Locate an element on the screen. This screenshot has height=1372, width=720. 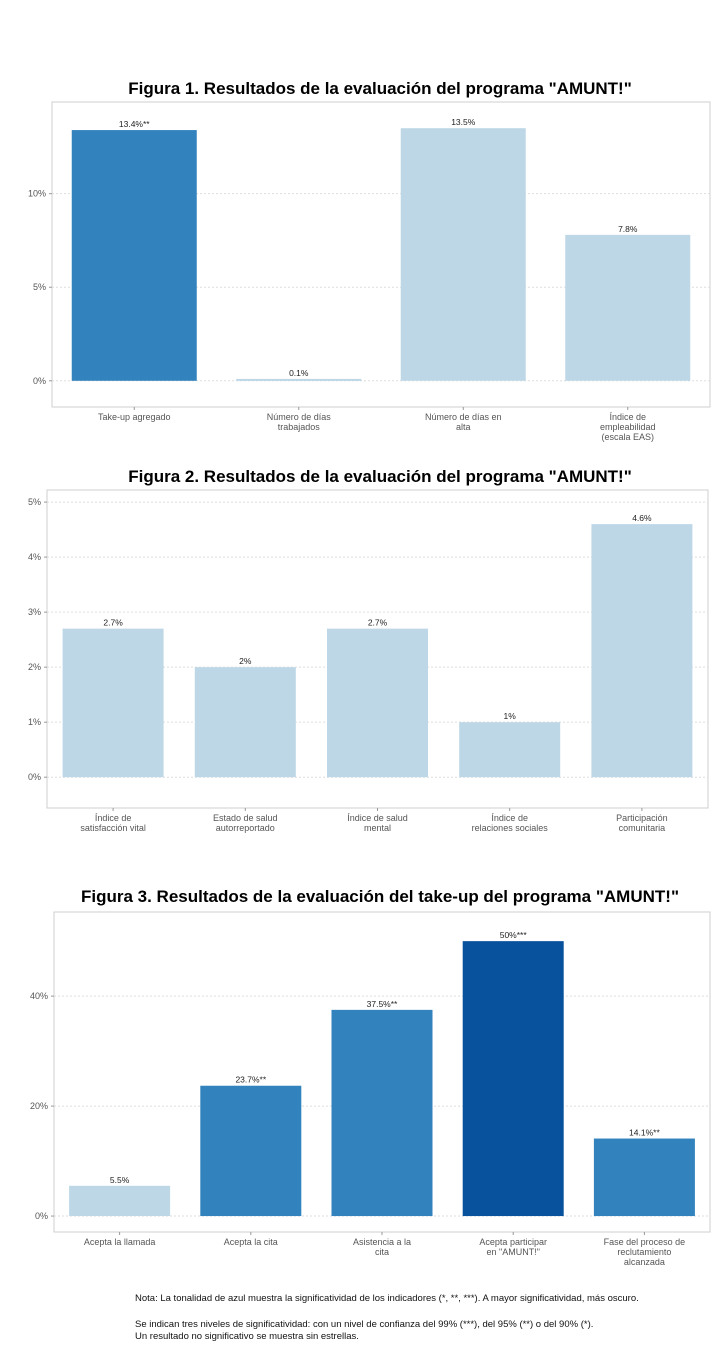
x-tick-label-line: Take-up agregado is located at coordinates (134, 417).